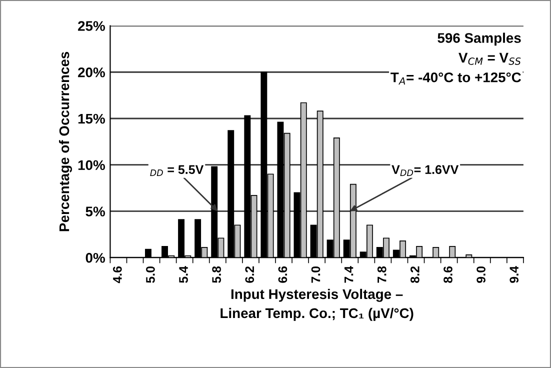 The width and height of the screenshot is (551, 368). I want to click on y-tick-label: 5%, so click(95, 211).